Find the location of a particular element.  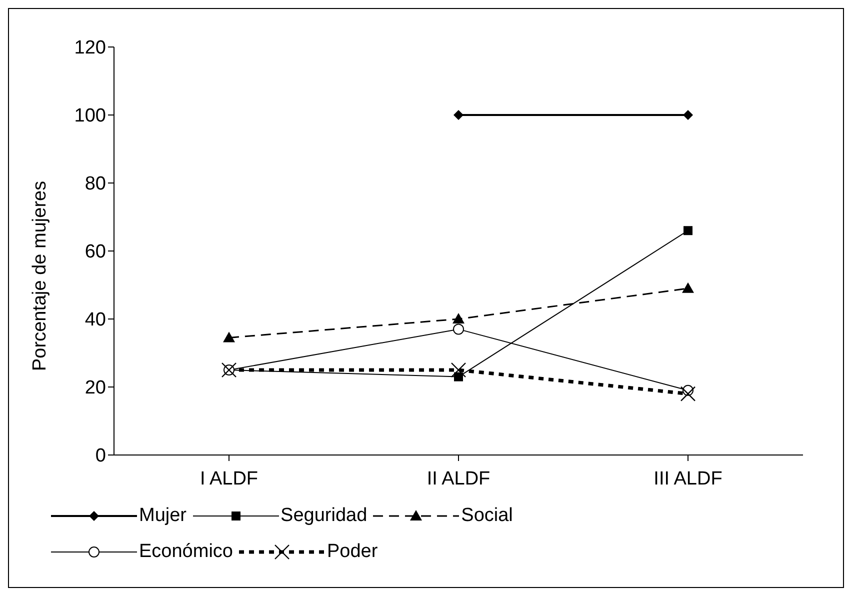

y-tick-label: 40 is located at coordinates (95, 320).